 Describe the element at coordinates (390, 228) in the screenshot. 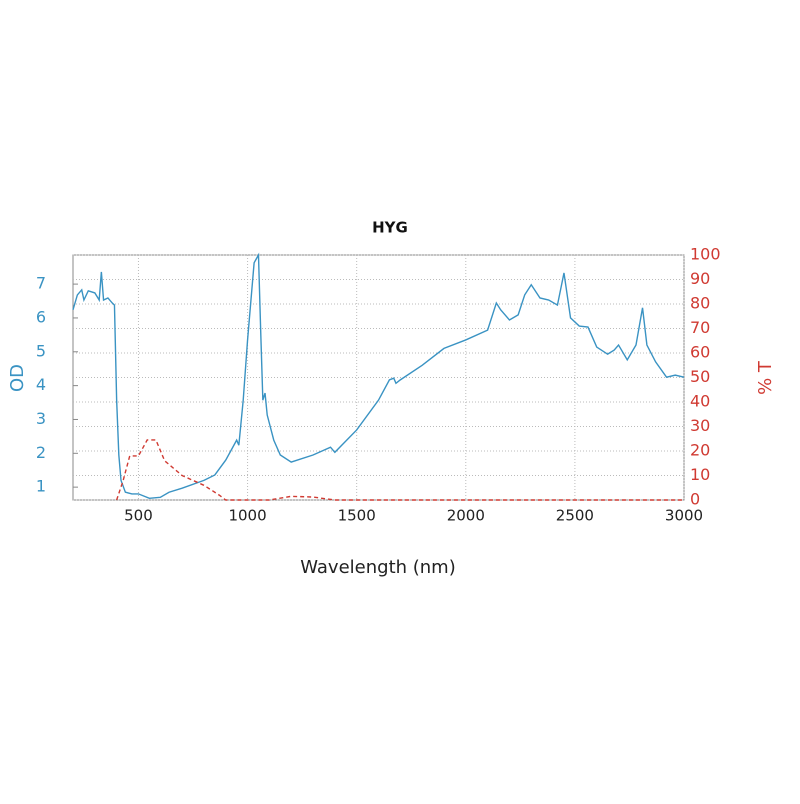

I see `chart-title: HYG` at that location.